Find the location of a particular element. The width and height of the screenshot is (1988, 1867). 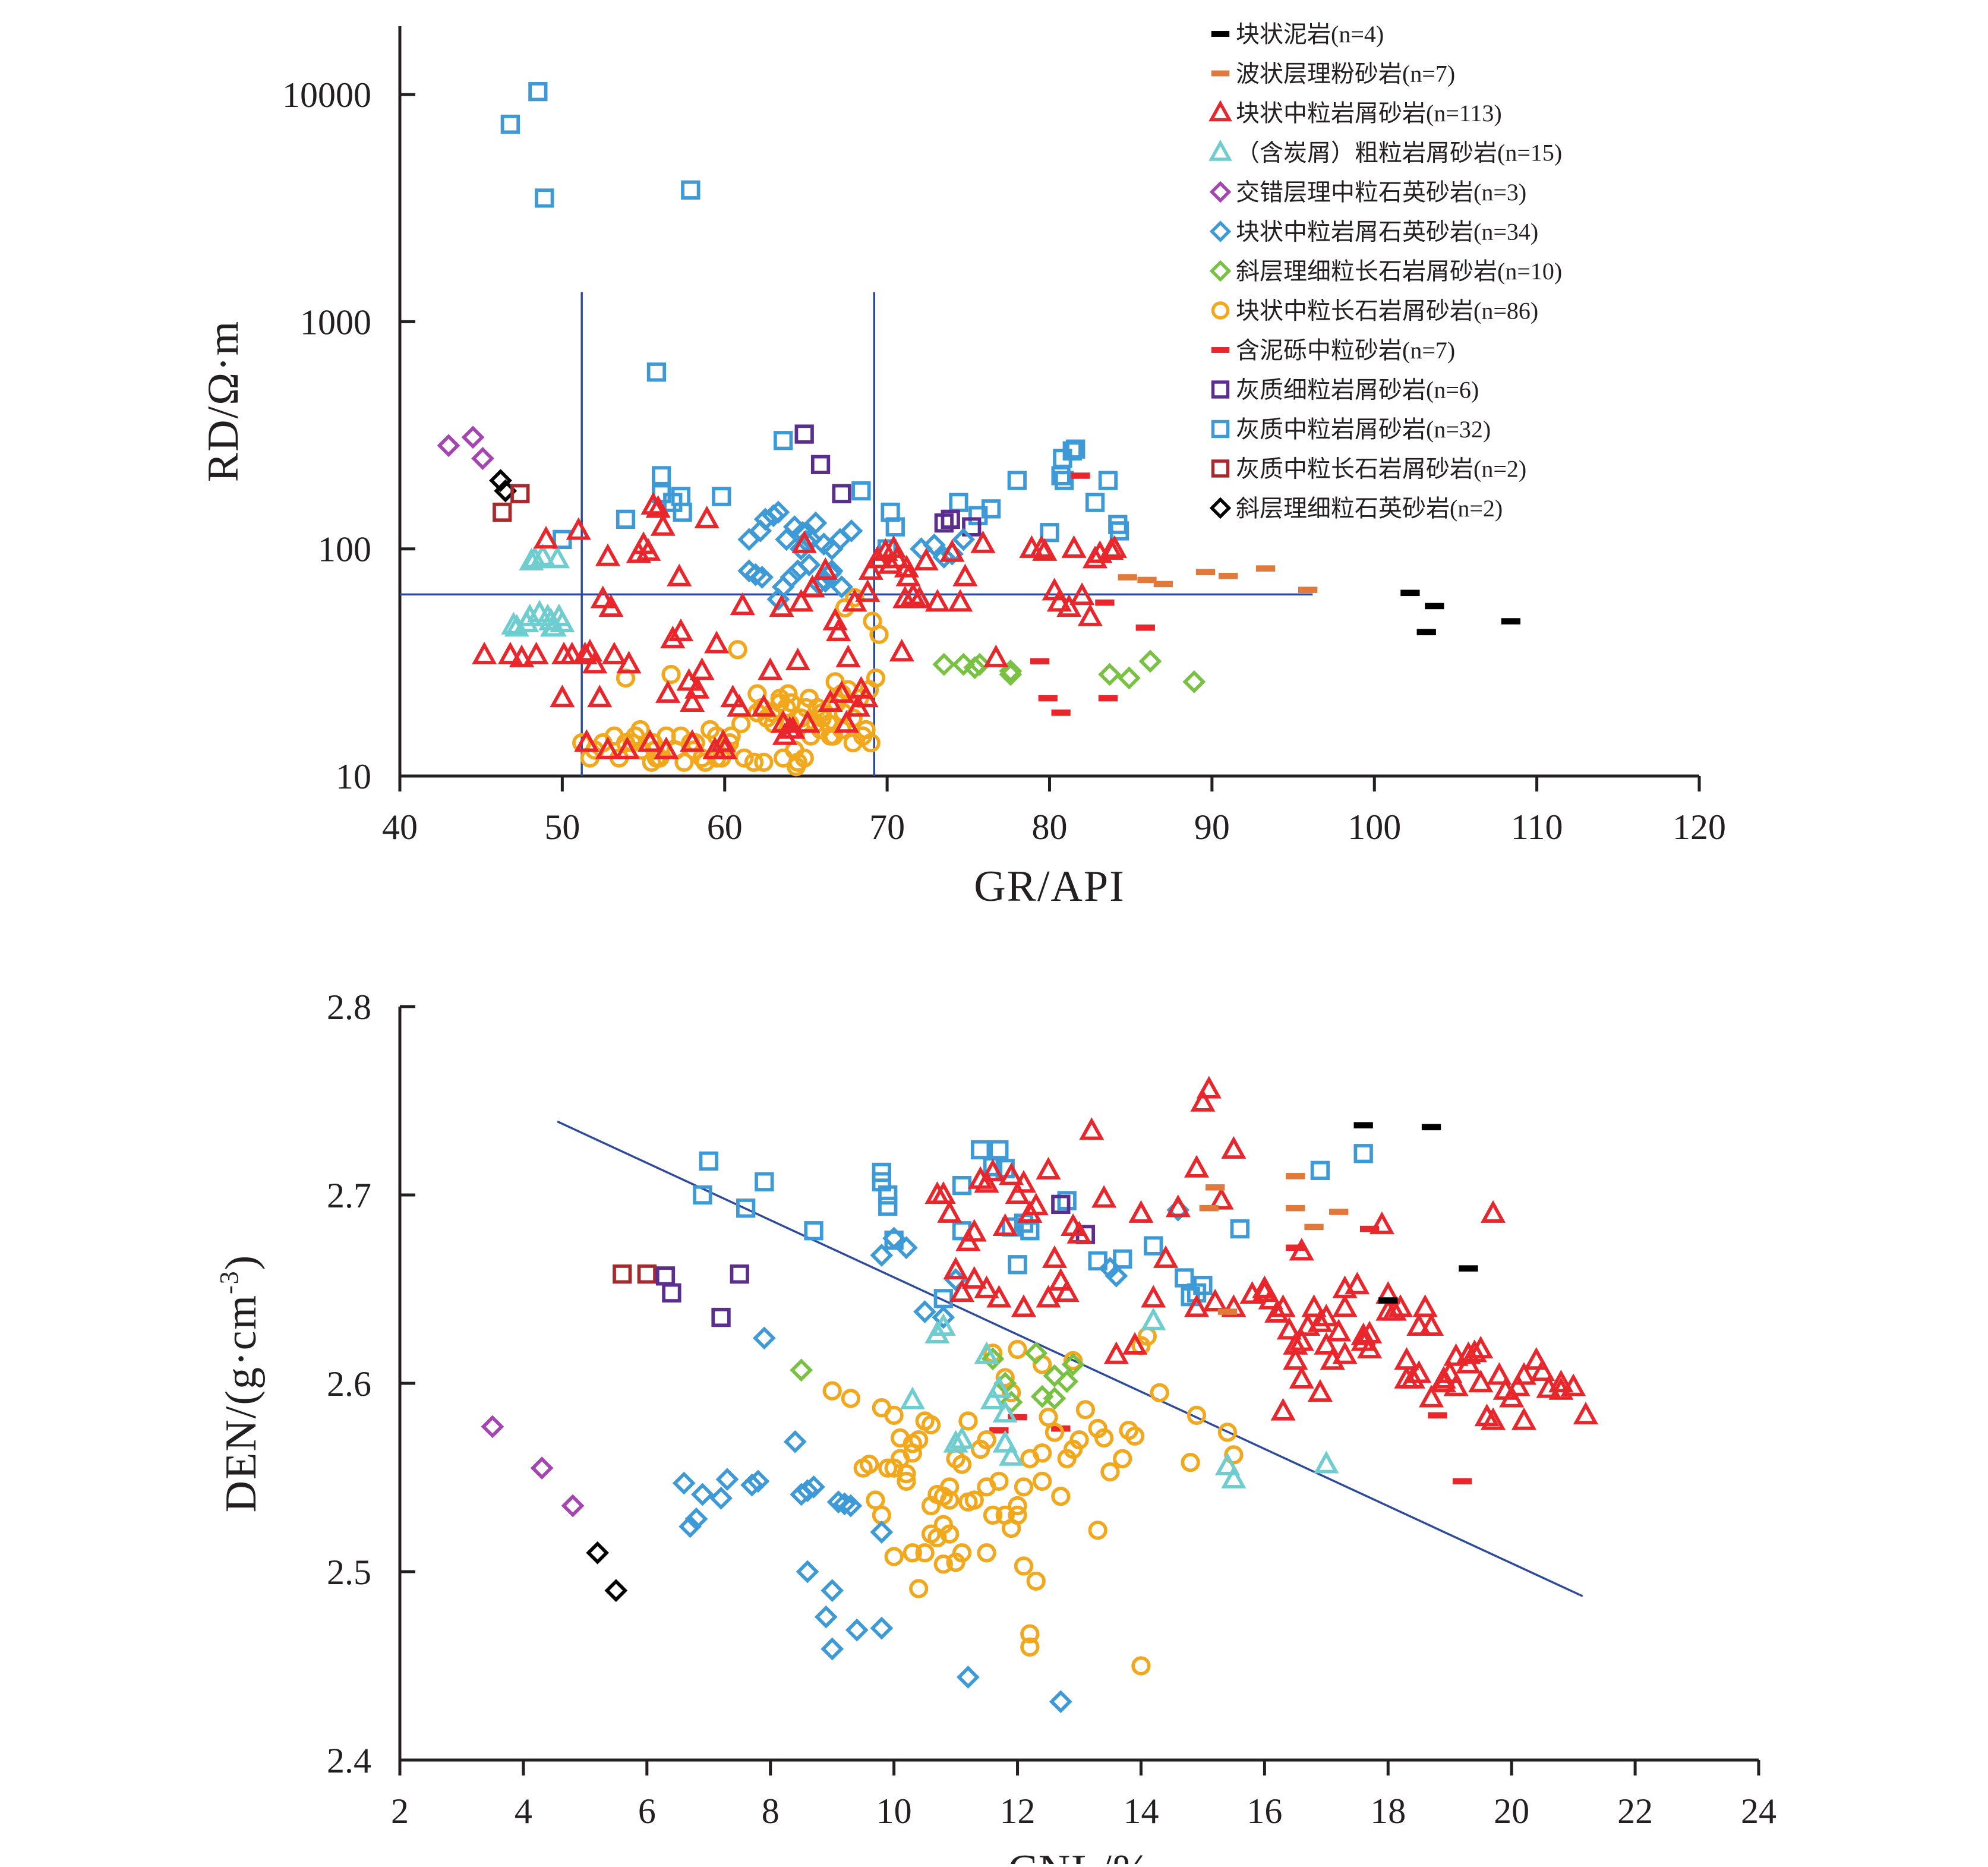

x-tick-label: 2 is located at coordinates (400, 1811).